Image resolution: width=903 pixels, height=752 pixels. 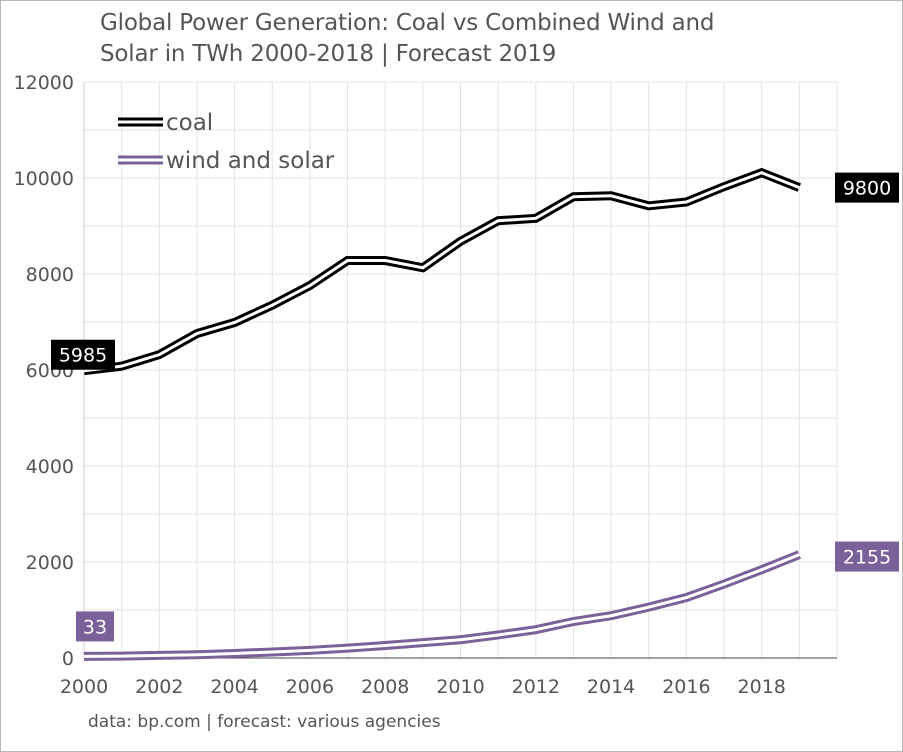 I want to click on x-tick-label: 2010, so click(x=460, y=687).